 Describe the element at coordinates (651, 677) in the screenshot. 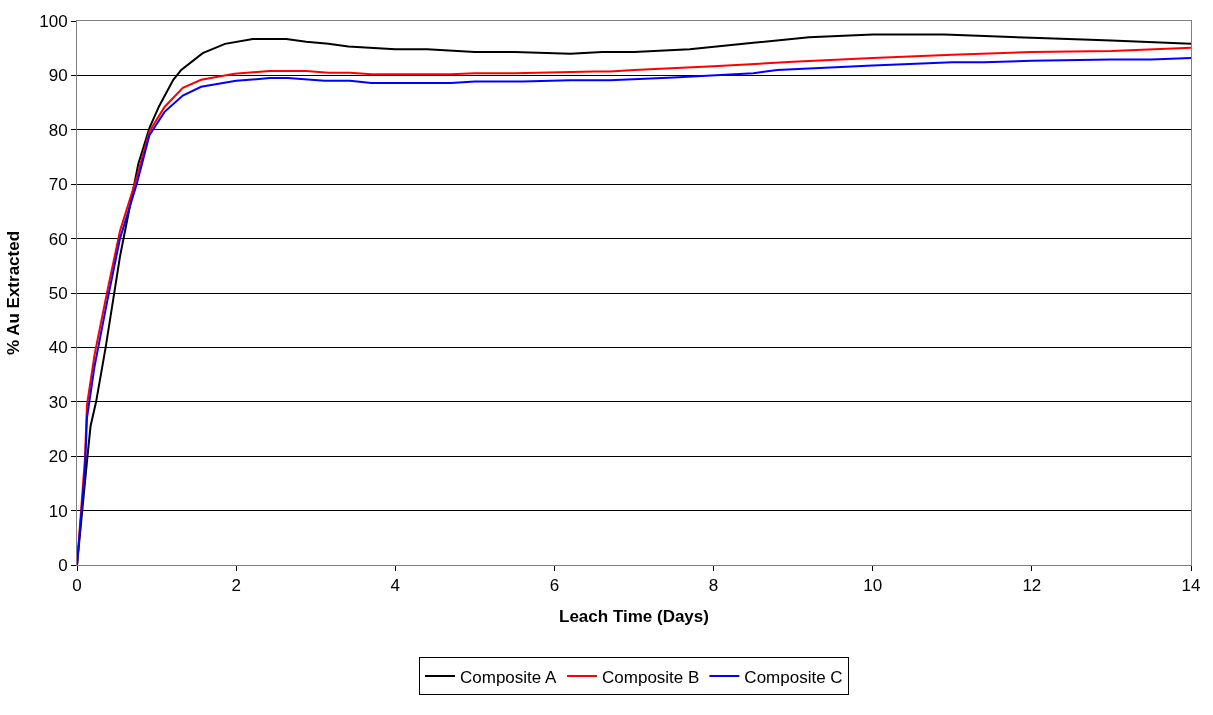

I see `legend-label: Composite B` at that location.